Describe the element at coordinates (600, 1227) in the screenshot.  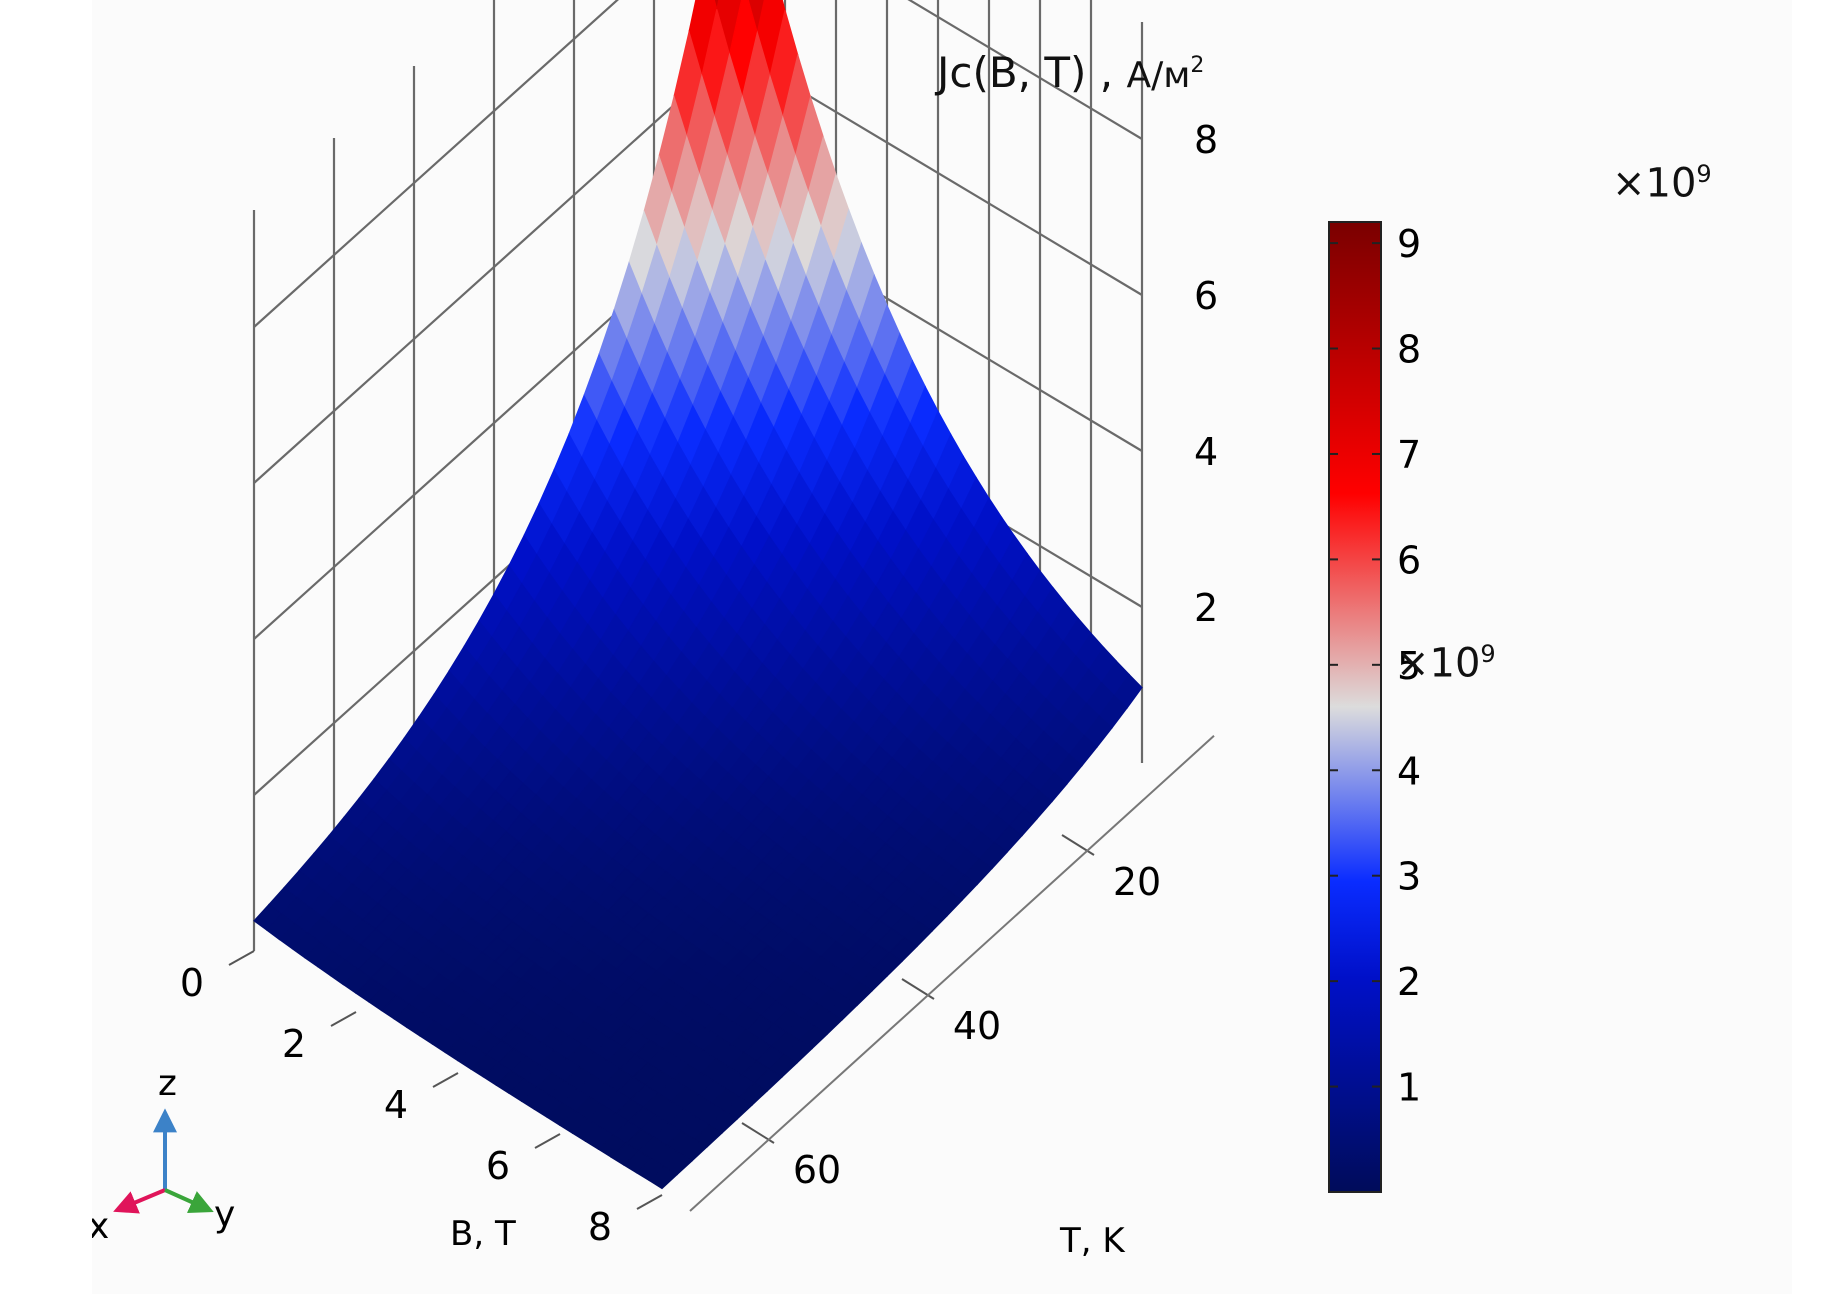
I see `x-tick-label: 8` at that location.